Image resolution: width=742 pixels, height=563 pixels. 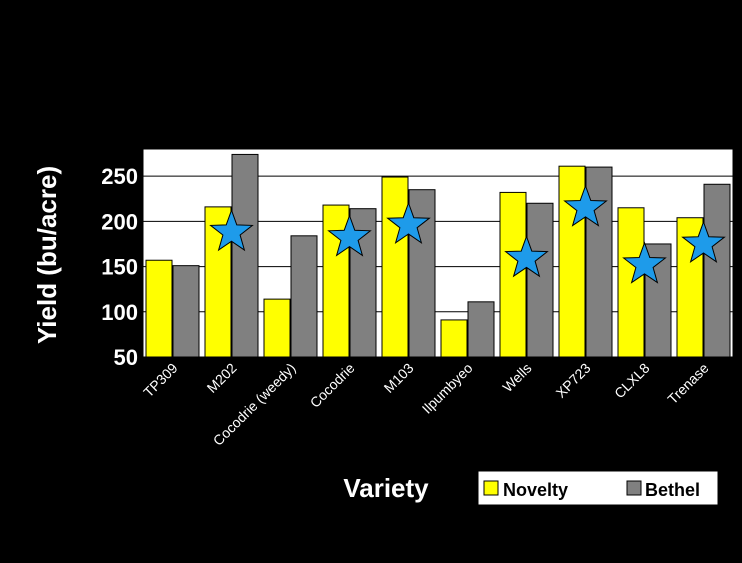 I want to click on bar-bethel-trenase, so click(x=717, y=270).